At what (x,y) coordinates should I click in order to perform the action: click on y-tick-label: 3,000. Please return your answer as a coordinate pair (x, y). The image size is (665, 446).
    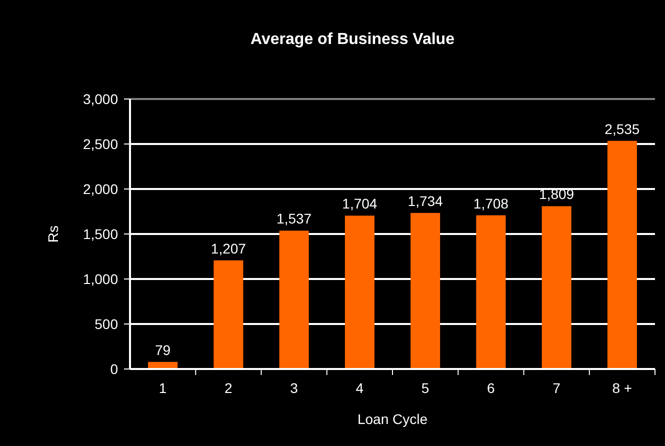
    Looking at the image, I should click on (100, 98).